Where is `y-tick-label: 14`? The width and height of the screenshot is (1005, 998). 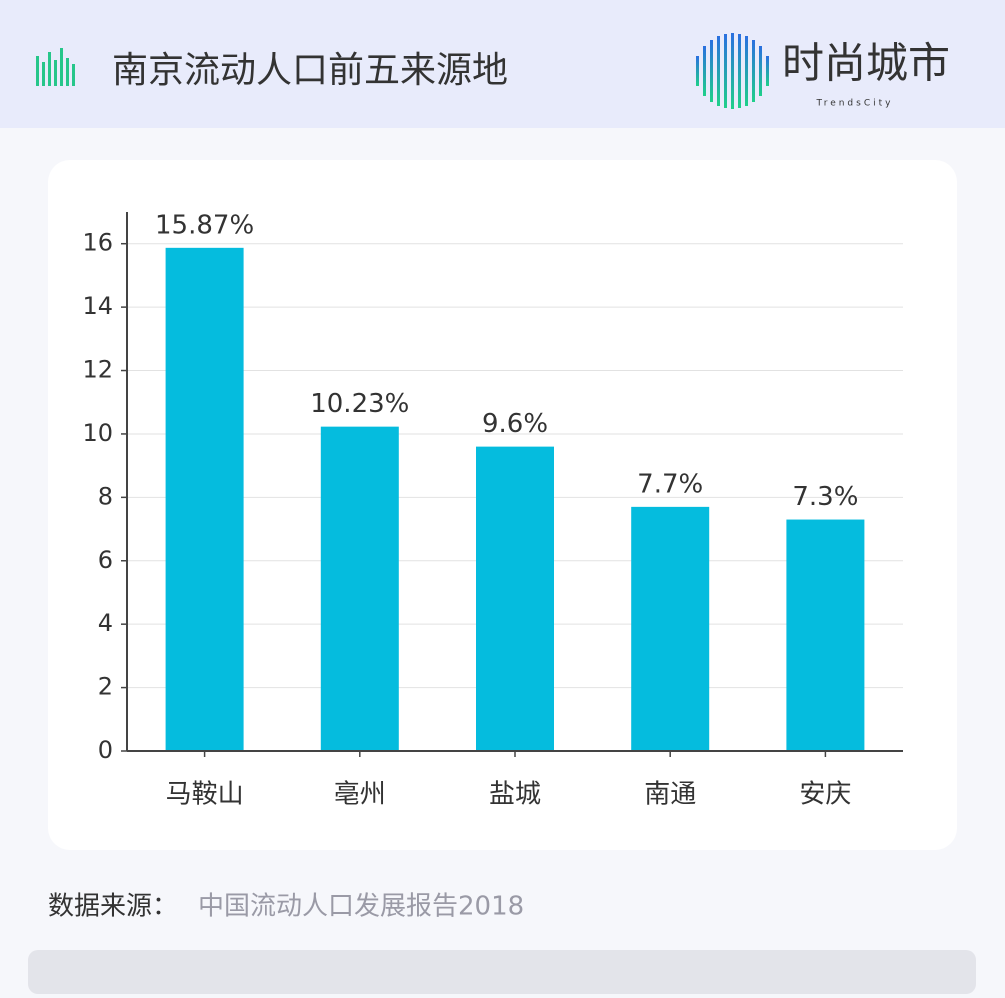
y-tick-label: 14 is located at coordinates (97, 306).